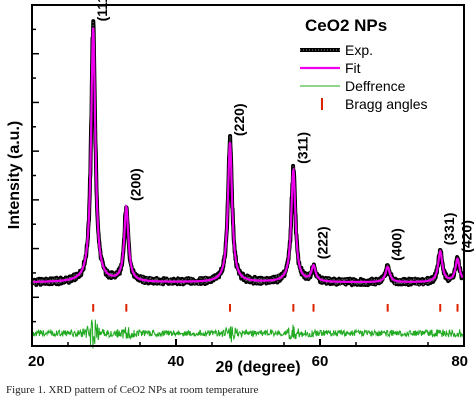  Describe the element at coordinates (359, 50) in the screenshot. I see `legend-label-0: Exp.` at that location.